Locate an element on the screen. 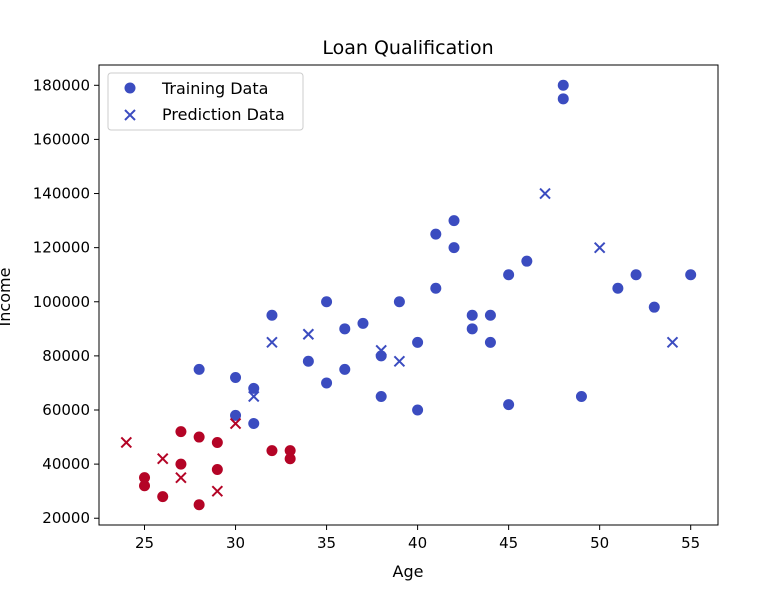 This screenshot has width=763, height=589. y-tick-label: 160000 is located at coordinates (61, 139).